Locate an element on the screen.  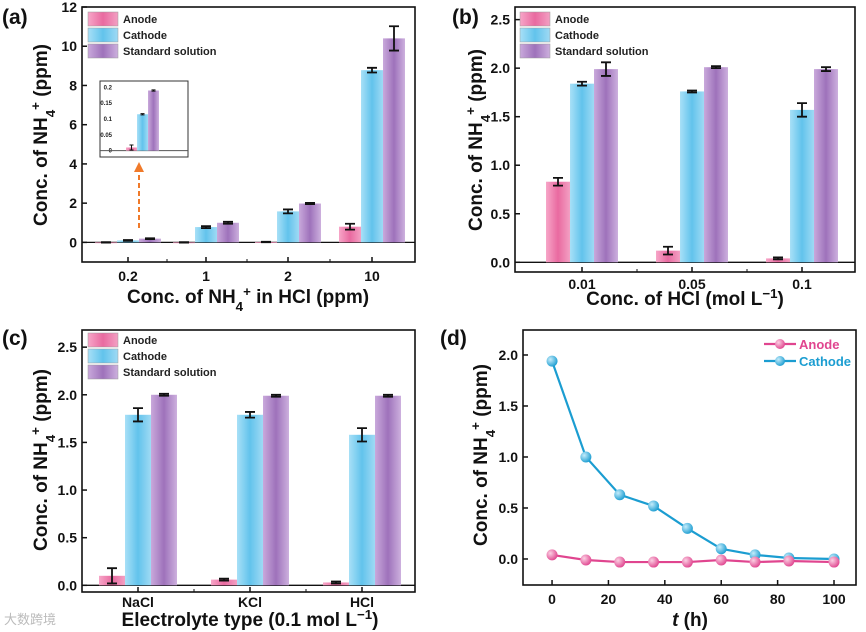
y-tick-label: 12 is located at coordinates (69, 7).